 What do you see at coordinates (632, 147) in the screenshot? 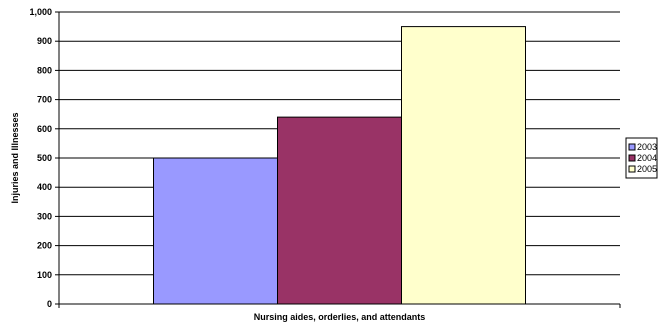
I see `legend-swatch-2003` at bounding box center [632, 147].